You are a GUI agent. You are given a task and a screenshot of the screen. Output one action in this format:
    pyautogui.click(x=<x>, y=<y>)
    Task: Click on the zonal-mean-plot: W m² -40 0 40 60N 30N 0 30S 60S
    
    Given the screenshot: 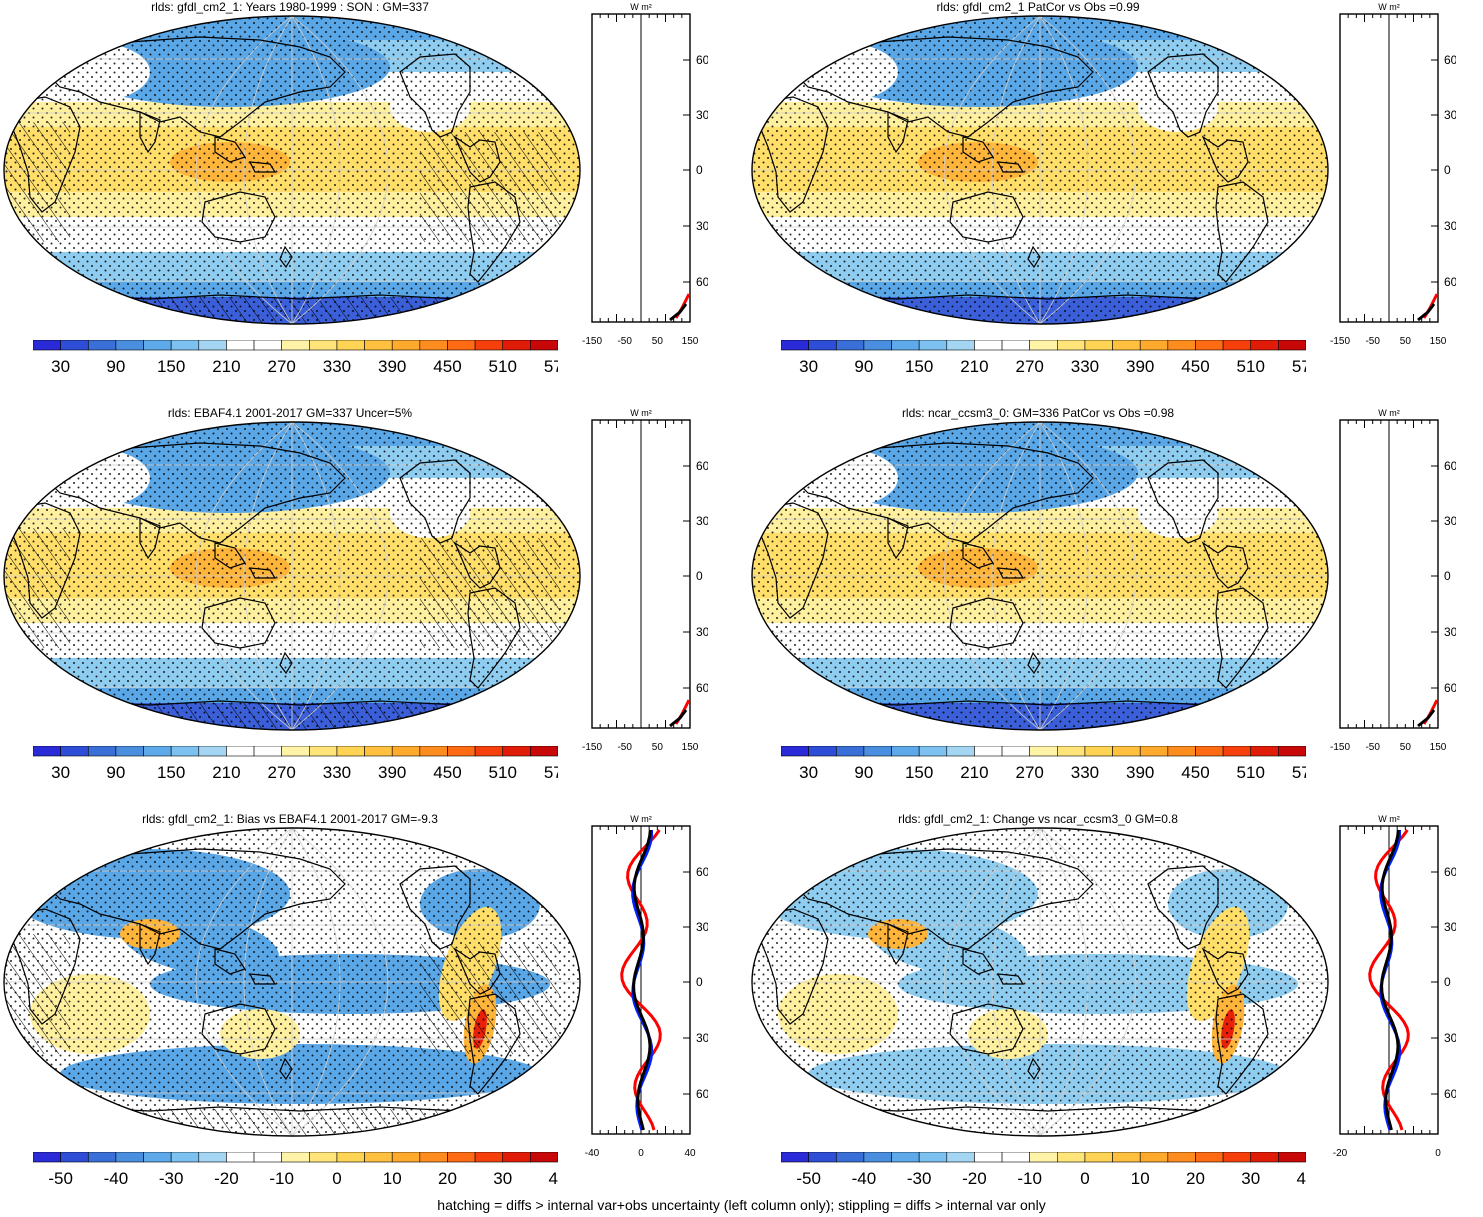 What is the action you would take?
    pyautogui.click(x=646, y=986)
    